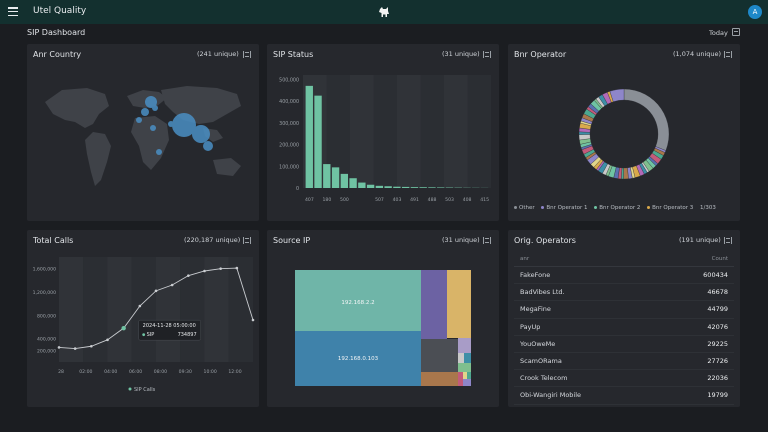  I want to click on panel-title: Orig. Operators, so click(545, 240).